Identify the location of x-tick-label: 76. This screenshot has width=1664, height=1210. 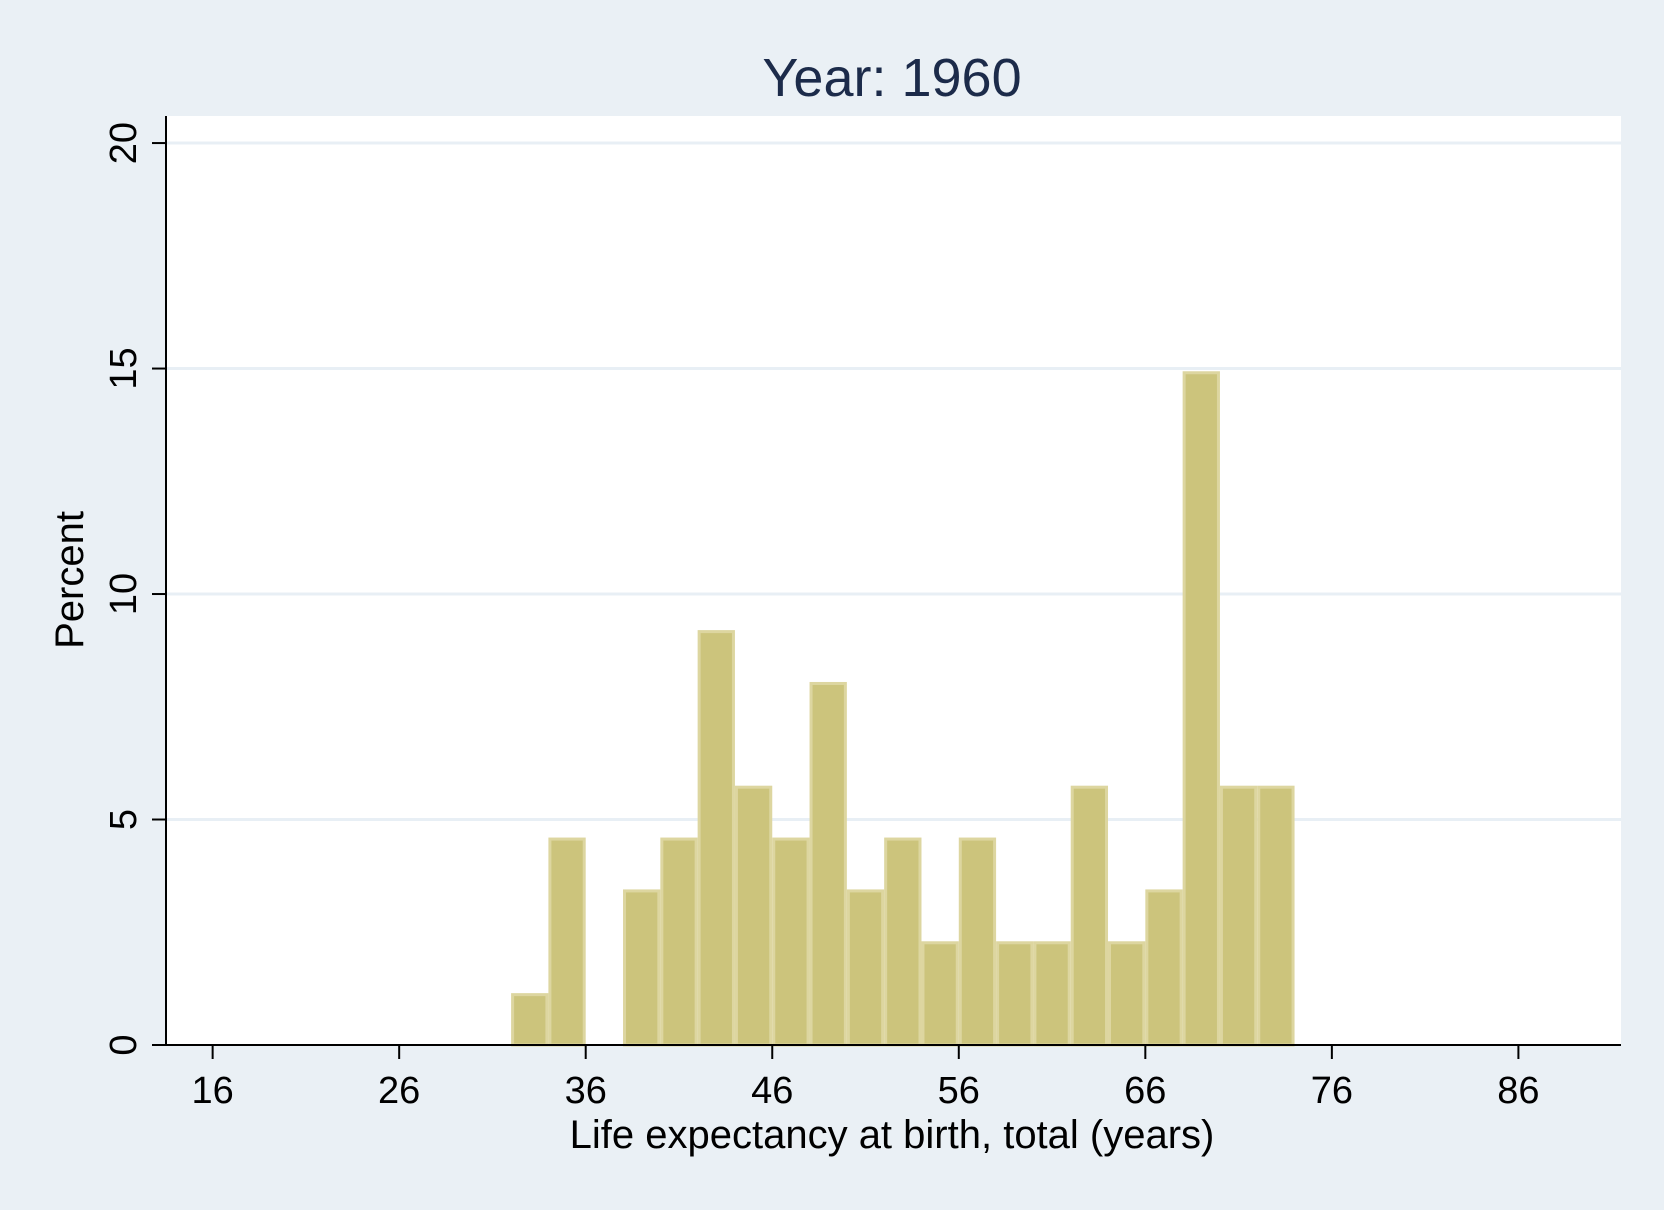
(1332, 1091).